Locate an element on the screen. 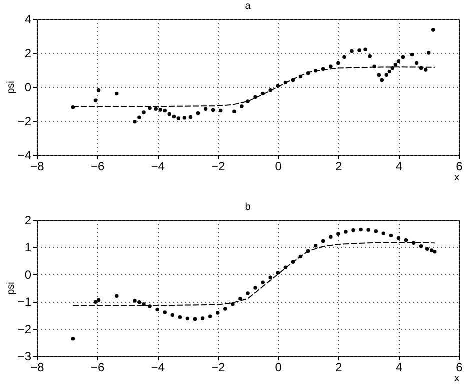  x-tick-label: 2 is located at coordinates (339, 167).